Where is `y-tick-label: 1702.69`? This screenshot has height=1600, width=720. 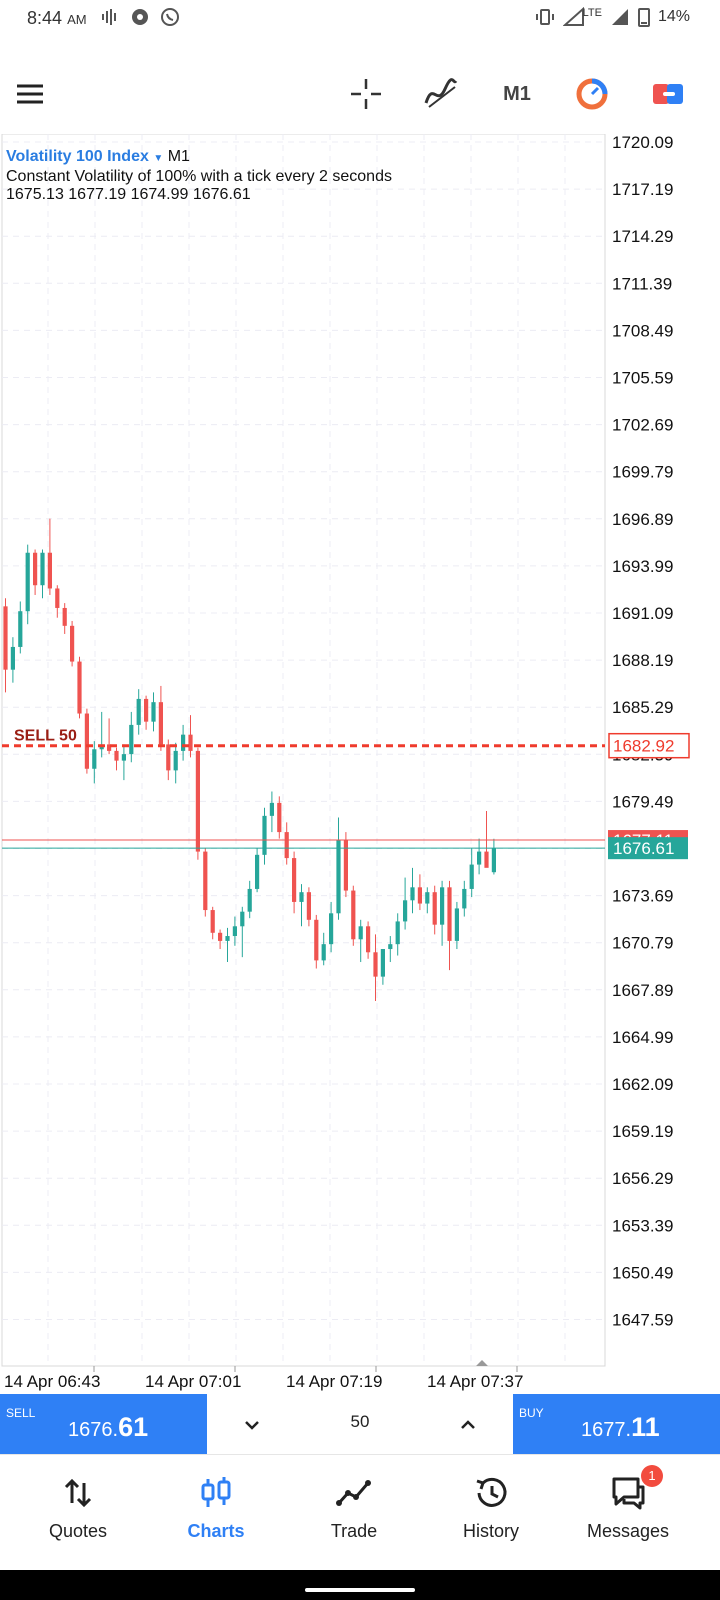
y-tick-label: 1702.69 is located at coordinates (642, 425).